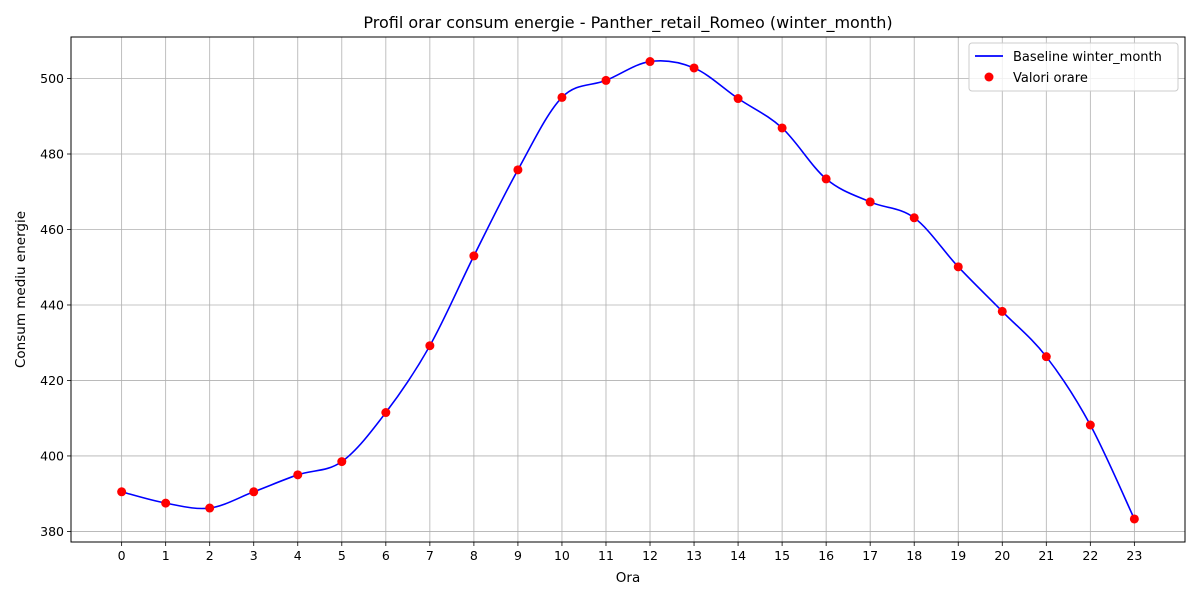 The width and height of the screenshot is (1200, 600). What do you see at coordinates (1134, 555) in the screenshot?
I see `x-tick-label: 23` at bounding box center [1134, 555].